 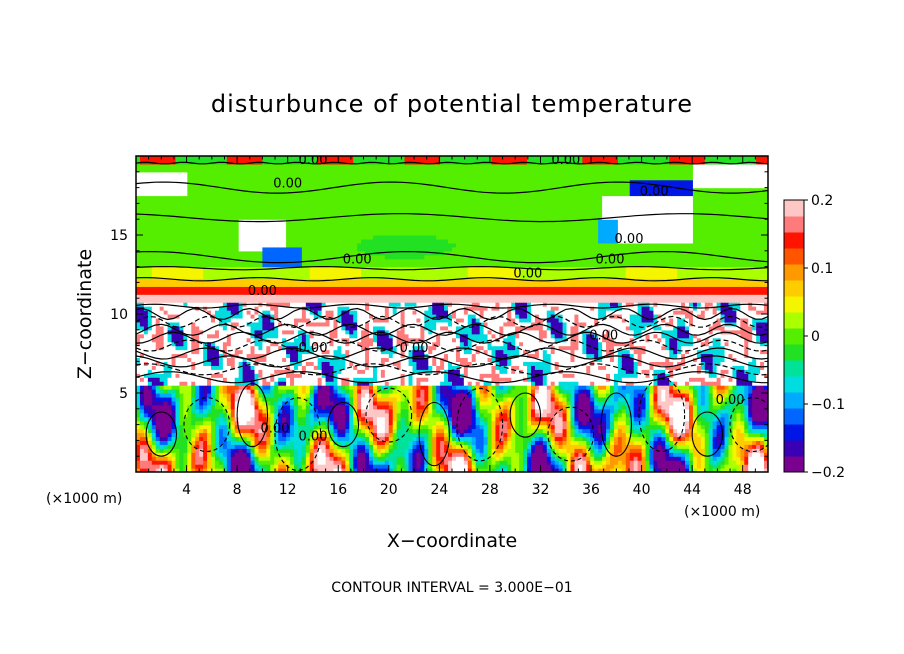 I want to click on colorbar-tick-label: 0.1, so click(x=822, y=269).